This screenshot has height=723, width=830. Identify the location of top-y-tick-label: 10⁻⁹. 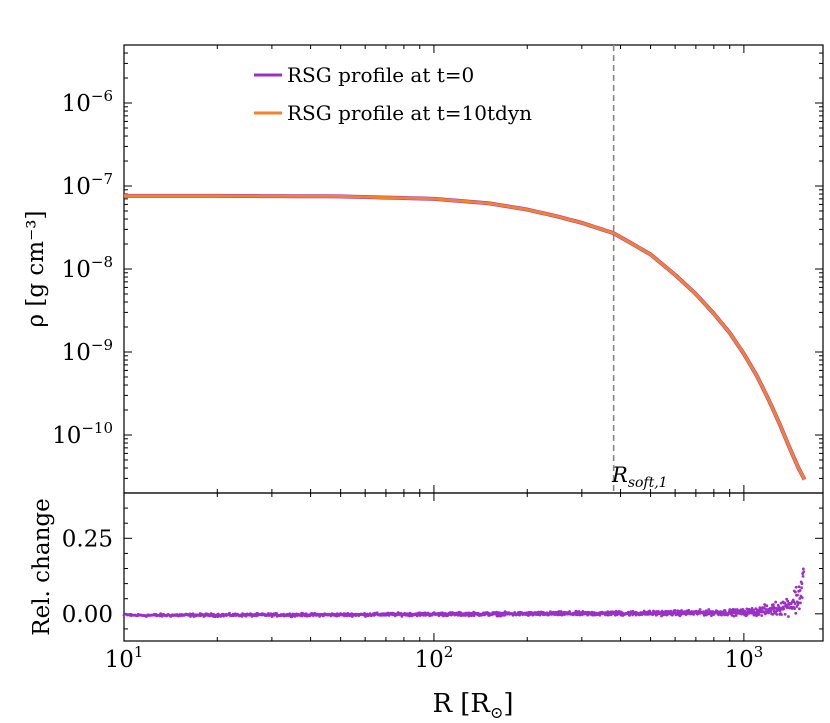
(87, 351).